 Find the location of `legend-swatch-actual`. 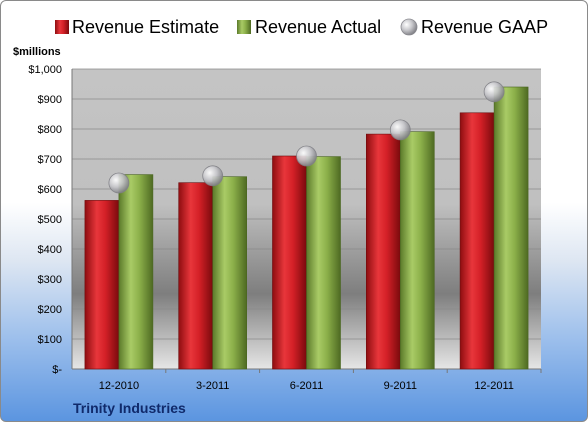

legend-swatch-actual is located at coordinates (244, 27).